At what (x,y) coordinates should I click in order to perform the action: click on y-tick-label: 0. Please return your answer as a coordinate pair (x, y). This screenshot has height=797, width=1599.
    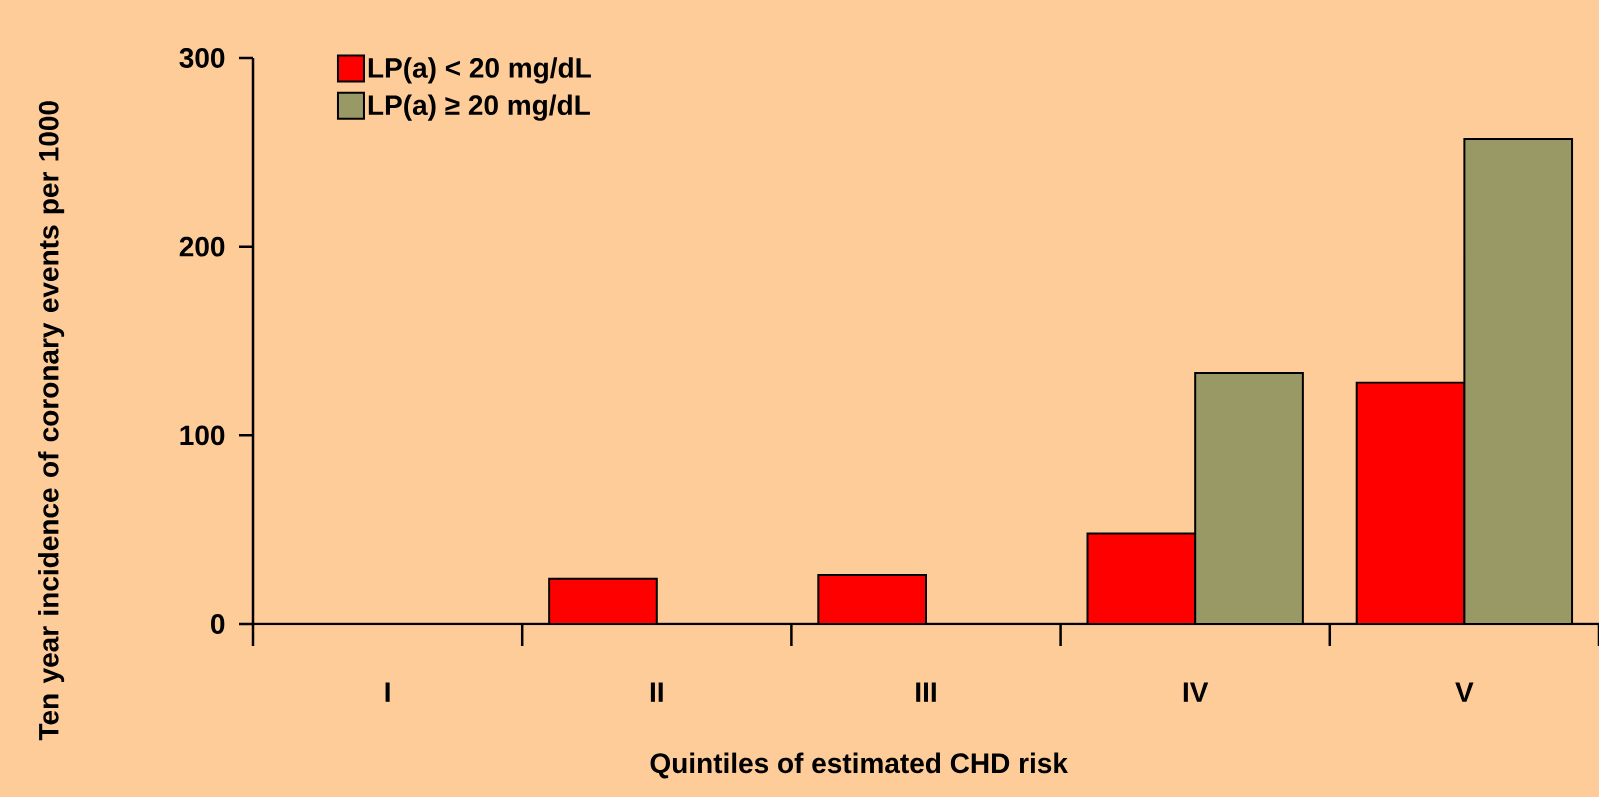
    Looking at the image, I should click on (218, 624).